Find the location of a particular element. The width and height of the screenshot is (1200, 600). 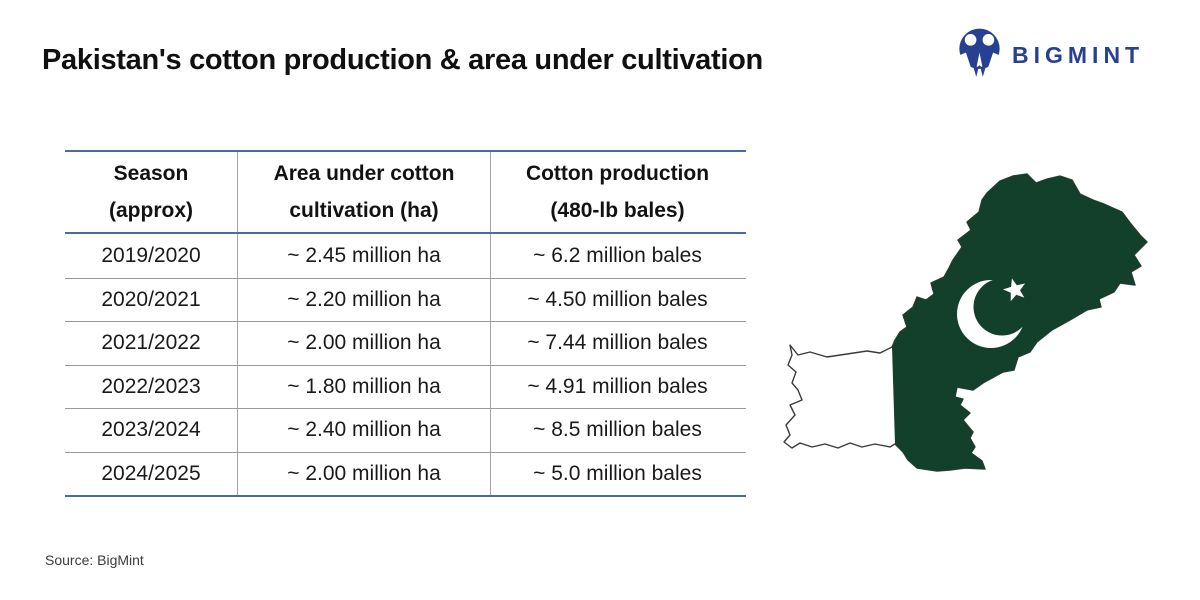

cell-production: ~ 5.0 million bales is located at coordinates (617, 473).